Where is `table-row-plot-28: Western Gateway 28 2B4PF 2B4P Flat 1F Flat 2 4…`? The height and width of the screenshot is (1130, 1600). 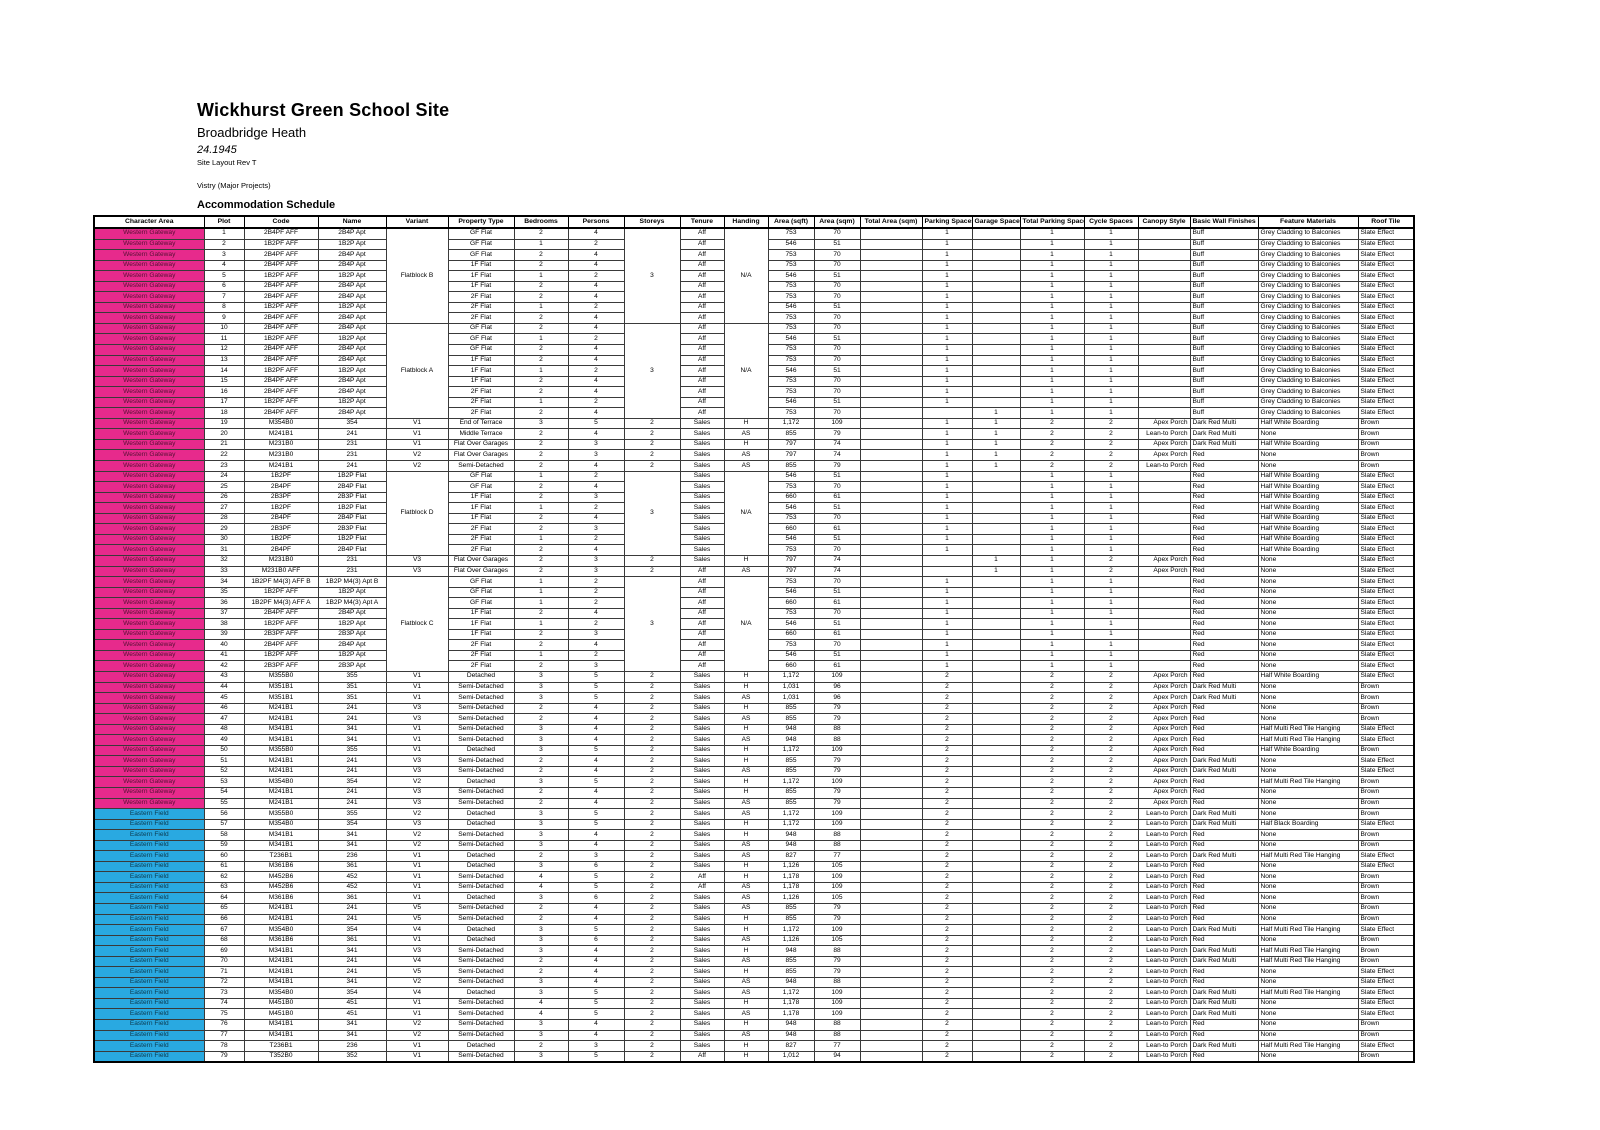 table-row-plot-28: Western Gateway 28 2B4PF 2B4P Flat 1F Flat 2 4… is located at coordinates (754, 518).